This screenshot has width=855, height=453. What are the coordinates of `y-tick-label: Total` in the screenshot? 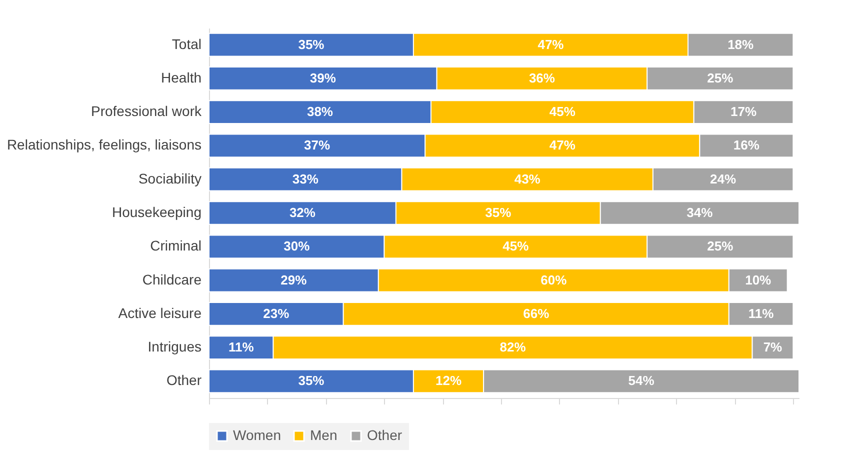 It's located at (187, 44).